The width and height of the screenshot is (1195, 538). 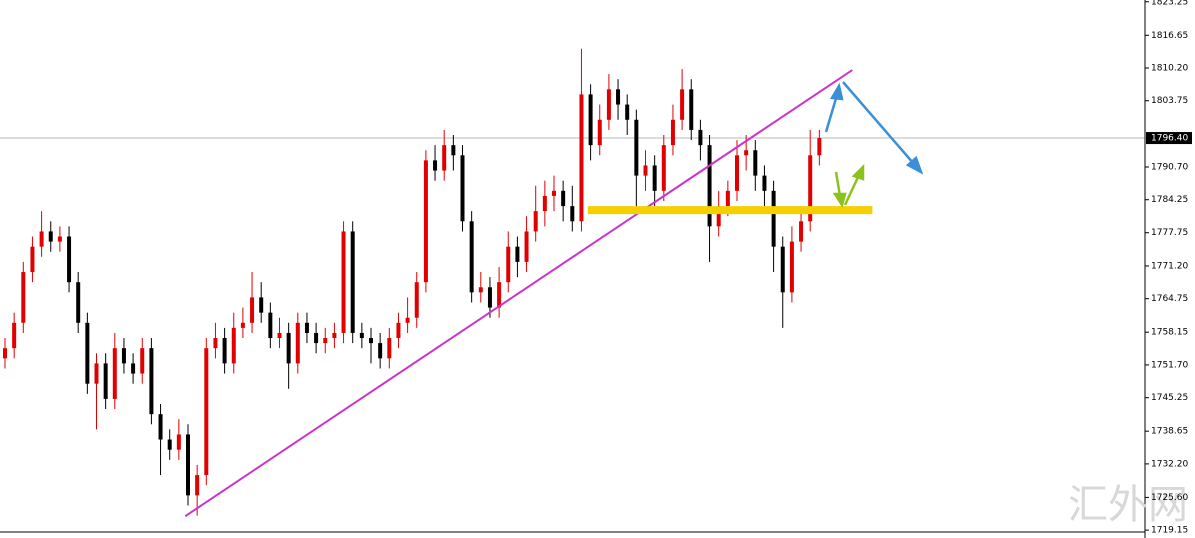 What do you see at coordinates (1169, 36) in the screenshot?
I see `y-tick-label: 1816.65` at bounding box center [1169, 36].